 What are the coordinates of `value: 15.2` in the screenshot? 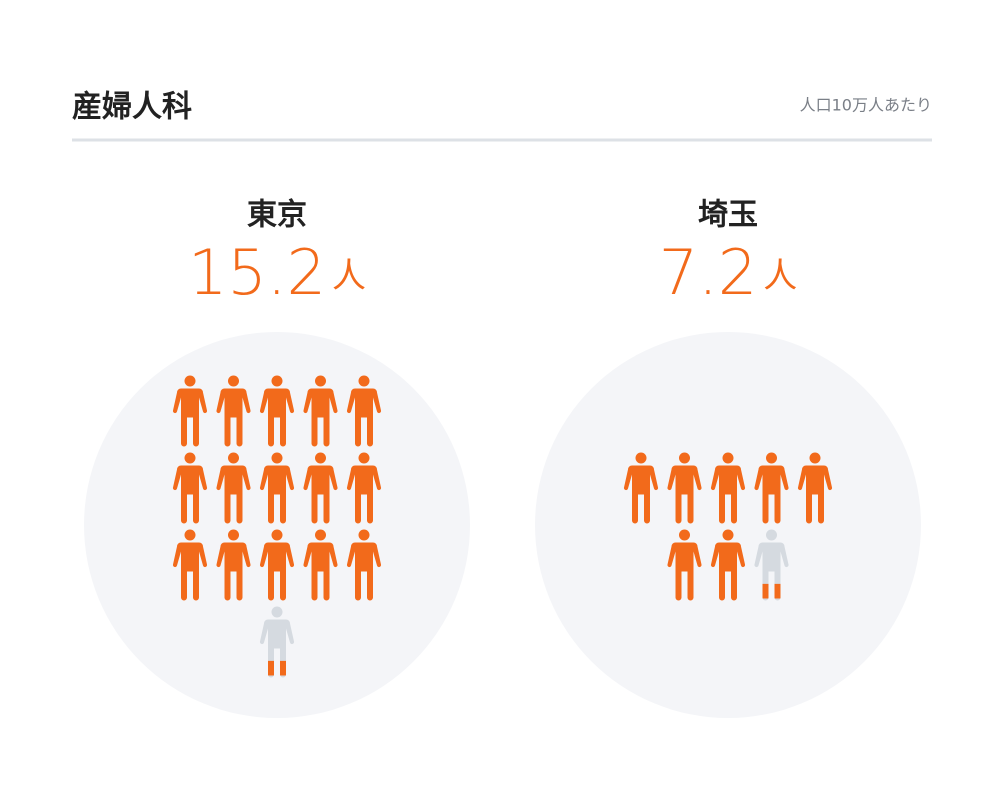 It's located at (257, 272).